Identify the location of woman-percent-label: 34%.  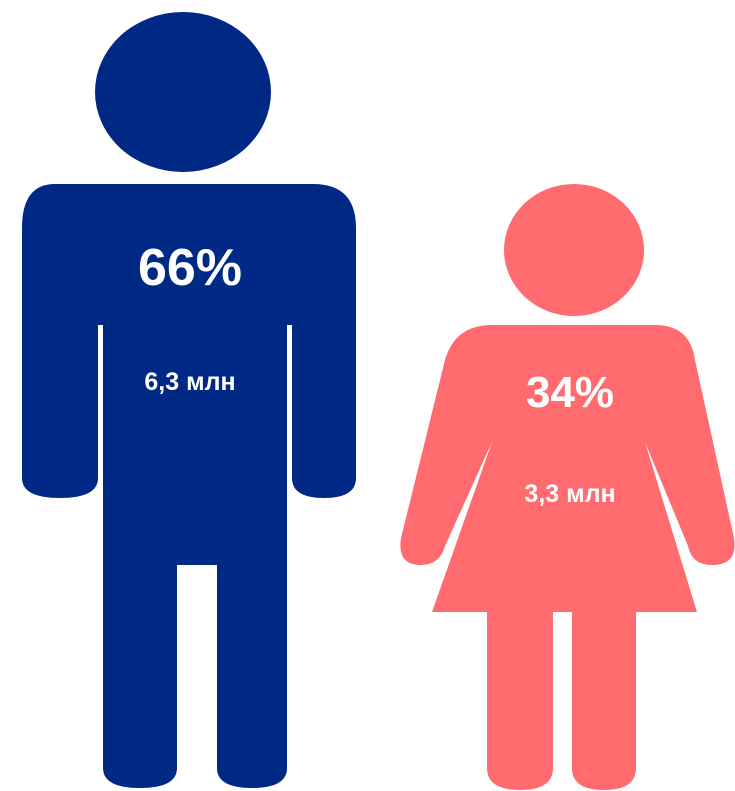
(570, 392).